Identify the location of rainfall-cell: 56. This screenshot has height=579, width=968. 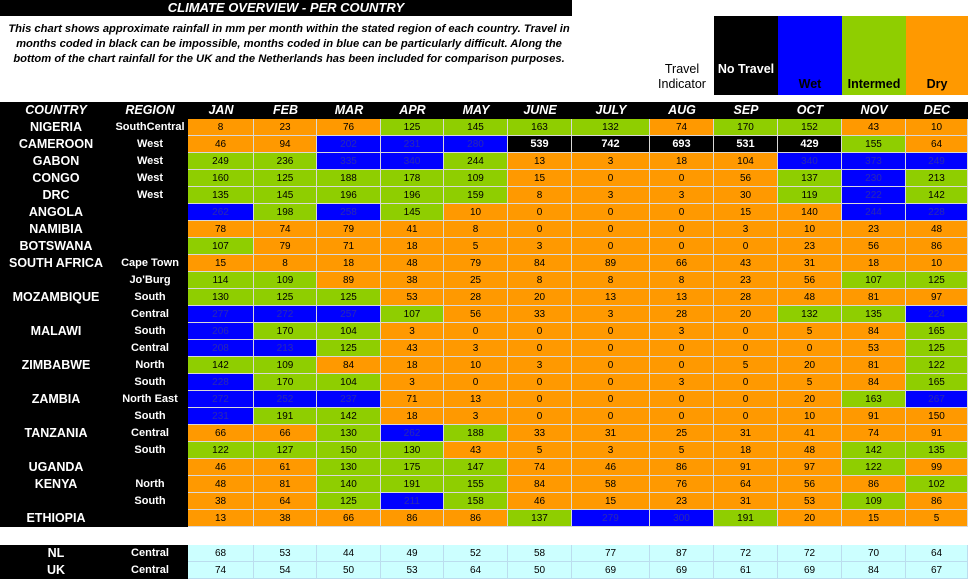
(874, 246).